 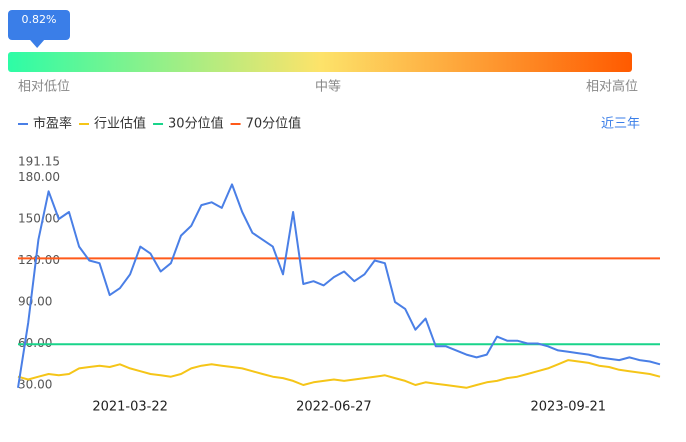 I want to click on gauge-tooltip, so click(x=39, y=25).